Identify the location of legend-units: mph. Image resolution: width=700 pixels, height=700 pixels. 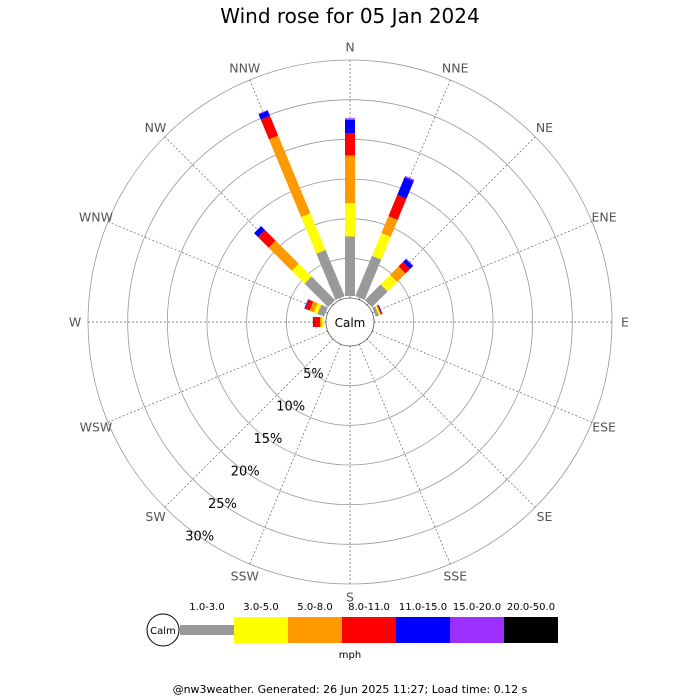
(350, 655).